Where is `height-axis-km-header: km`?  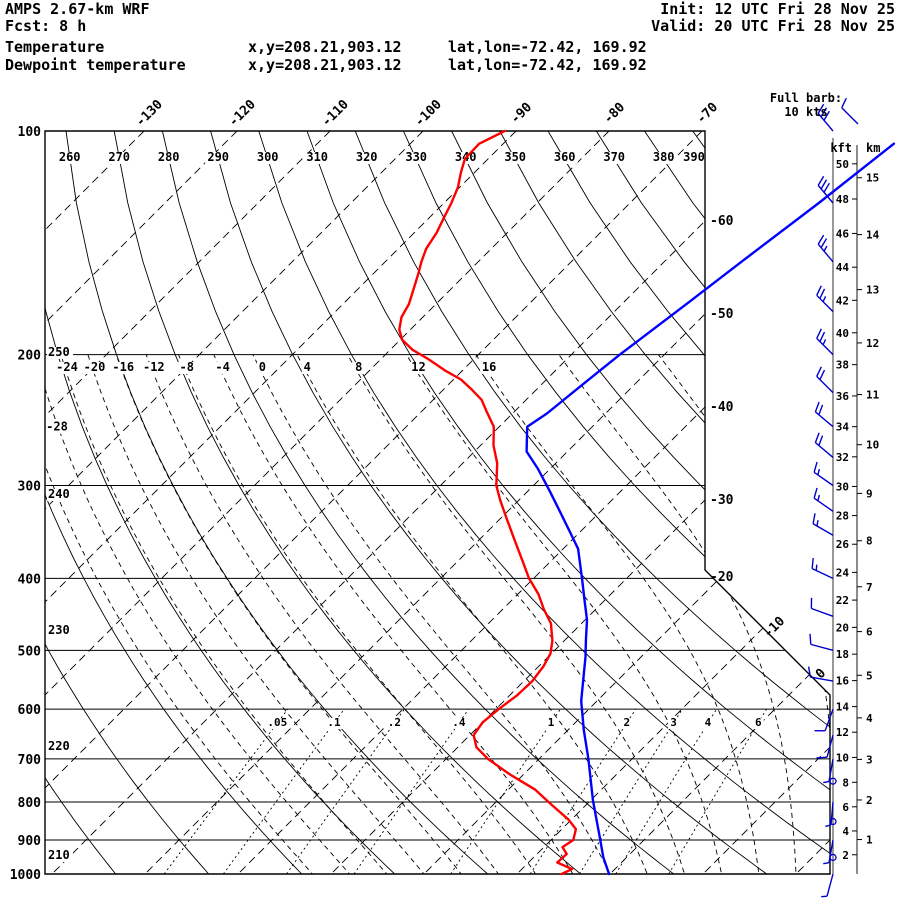 height-axis-km-header: km is located at coordinates (873, 148).